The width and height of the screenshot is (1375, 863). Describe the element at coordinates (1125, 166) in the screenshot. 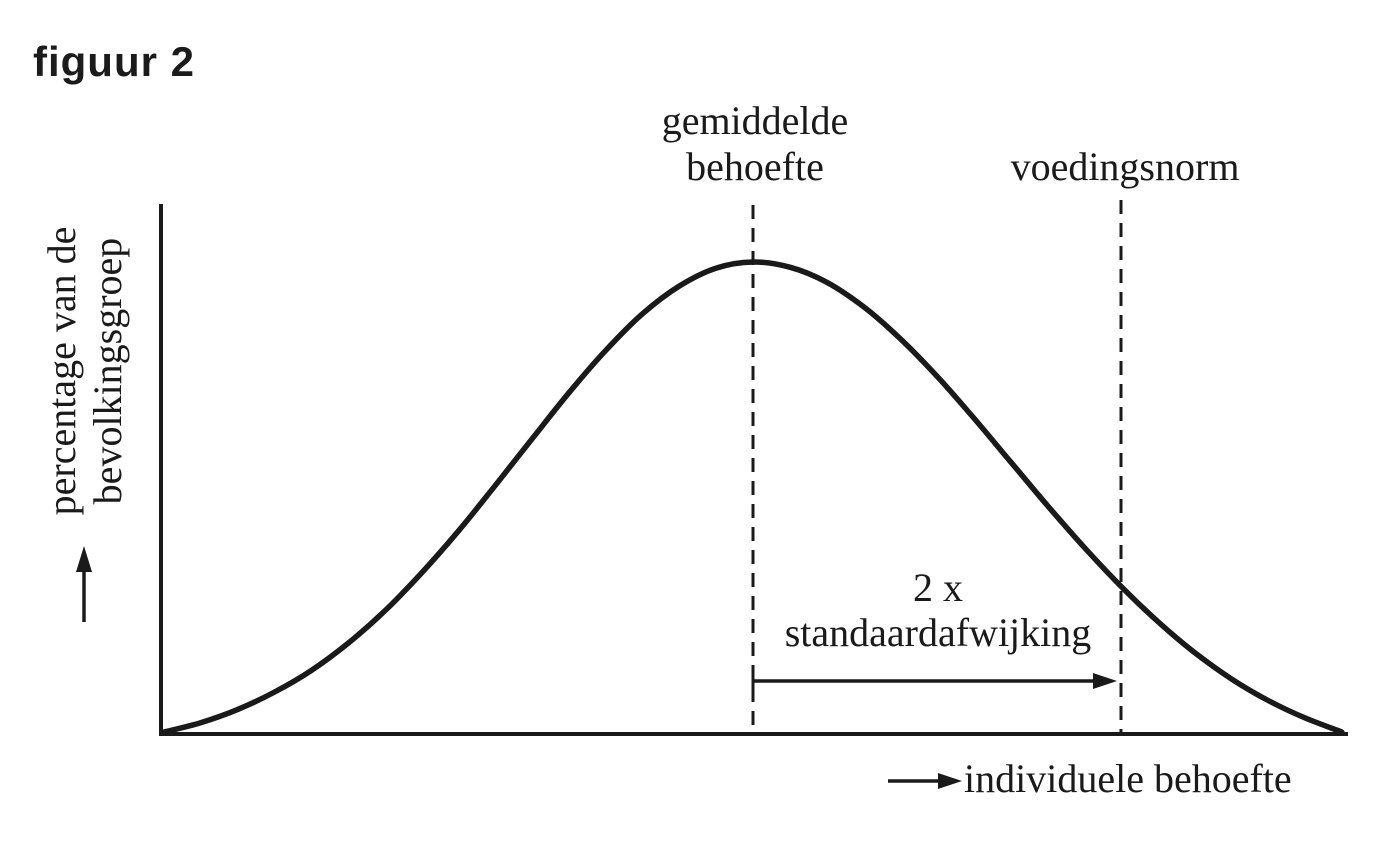

I see `norm-line-label: voedingsnorm` at that location.